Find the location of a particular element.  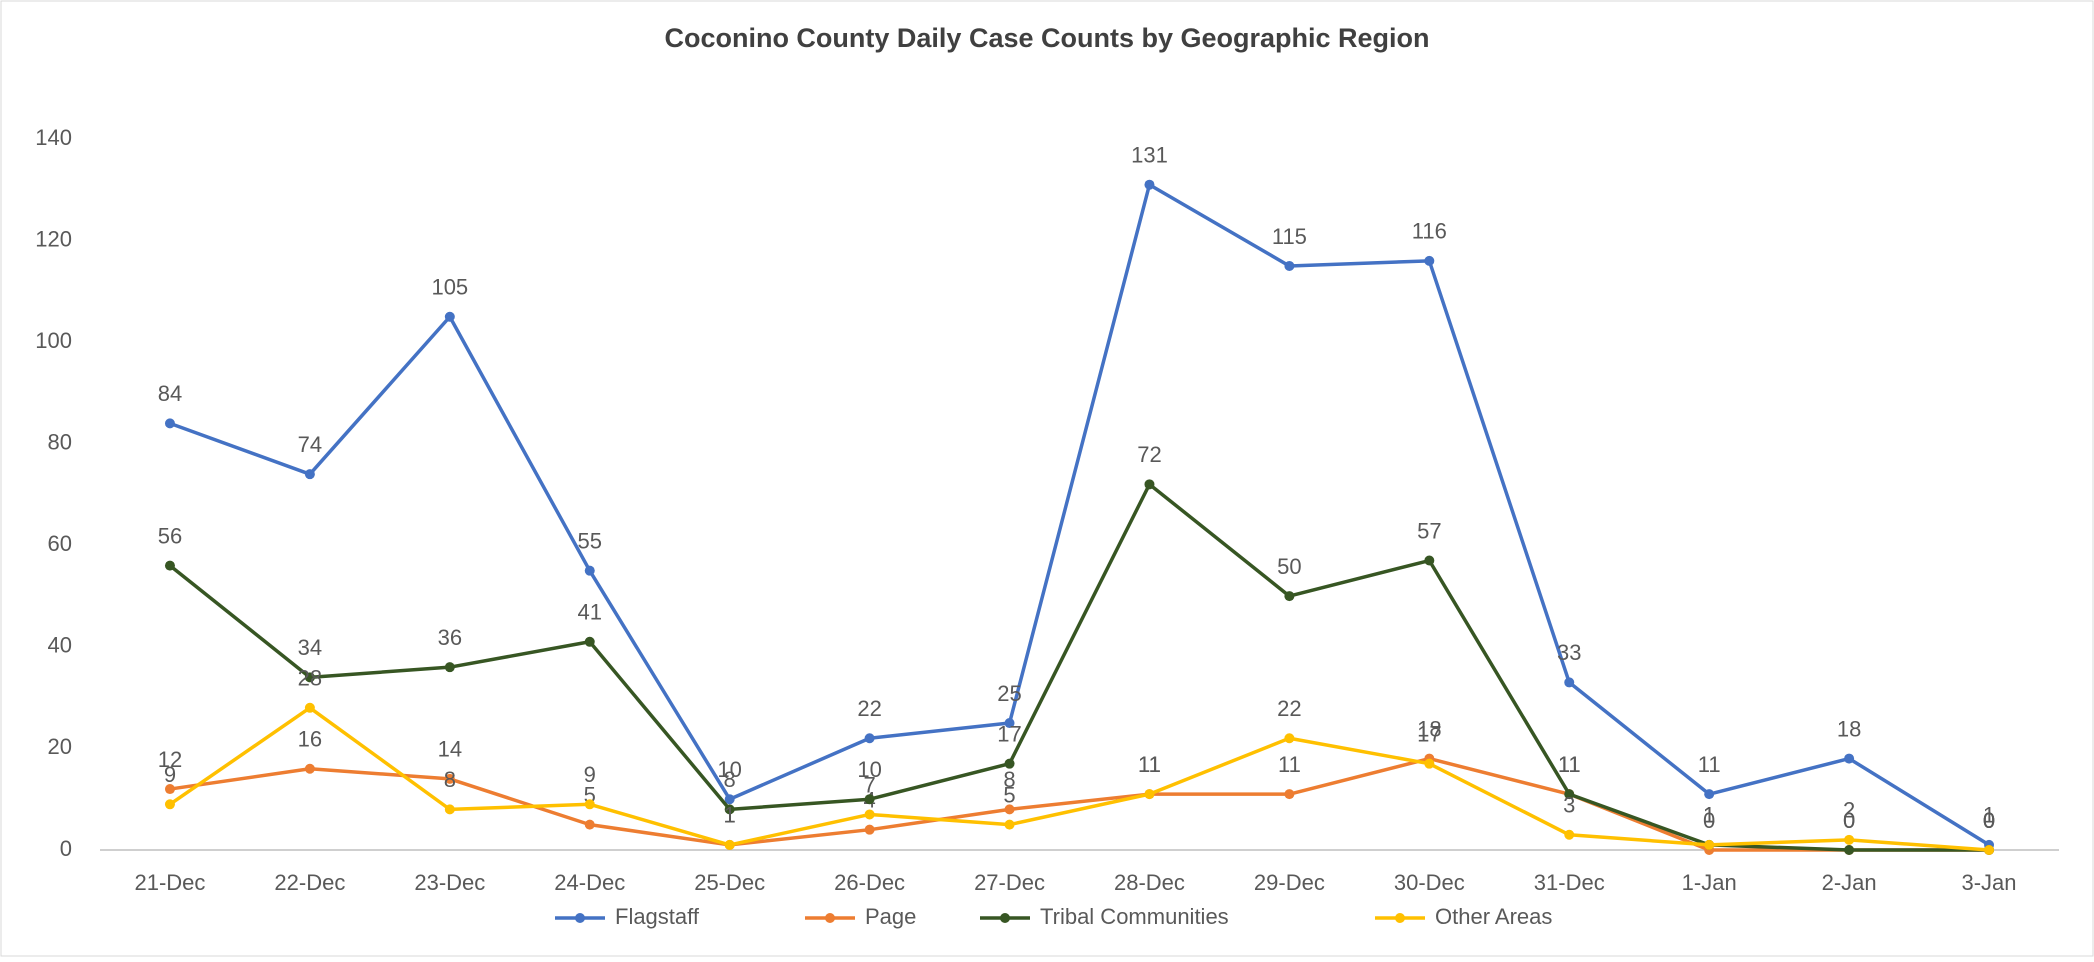

data-label: 5 is located at coordinates (1009, 794).